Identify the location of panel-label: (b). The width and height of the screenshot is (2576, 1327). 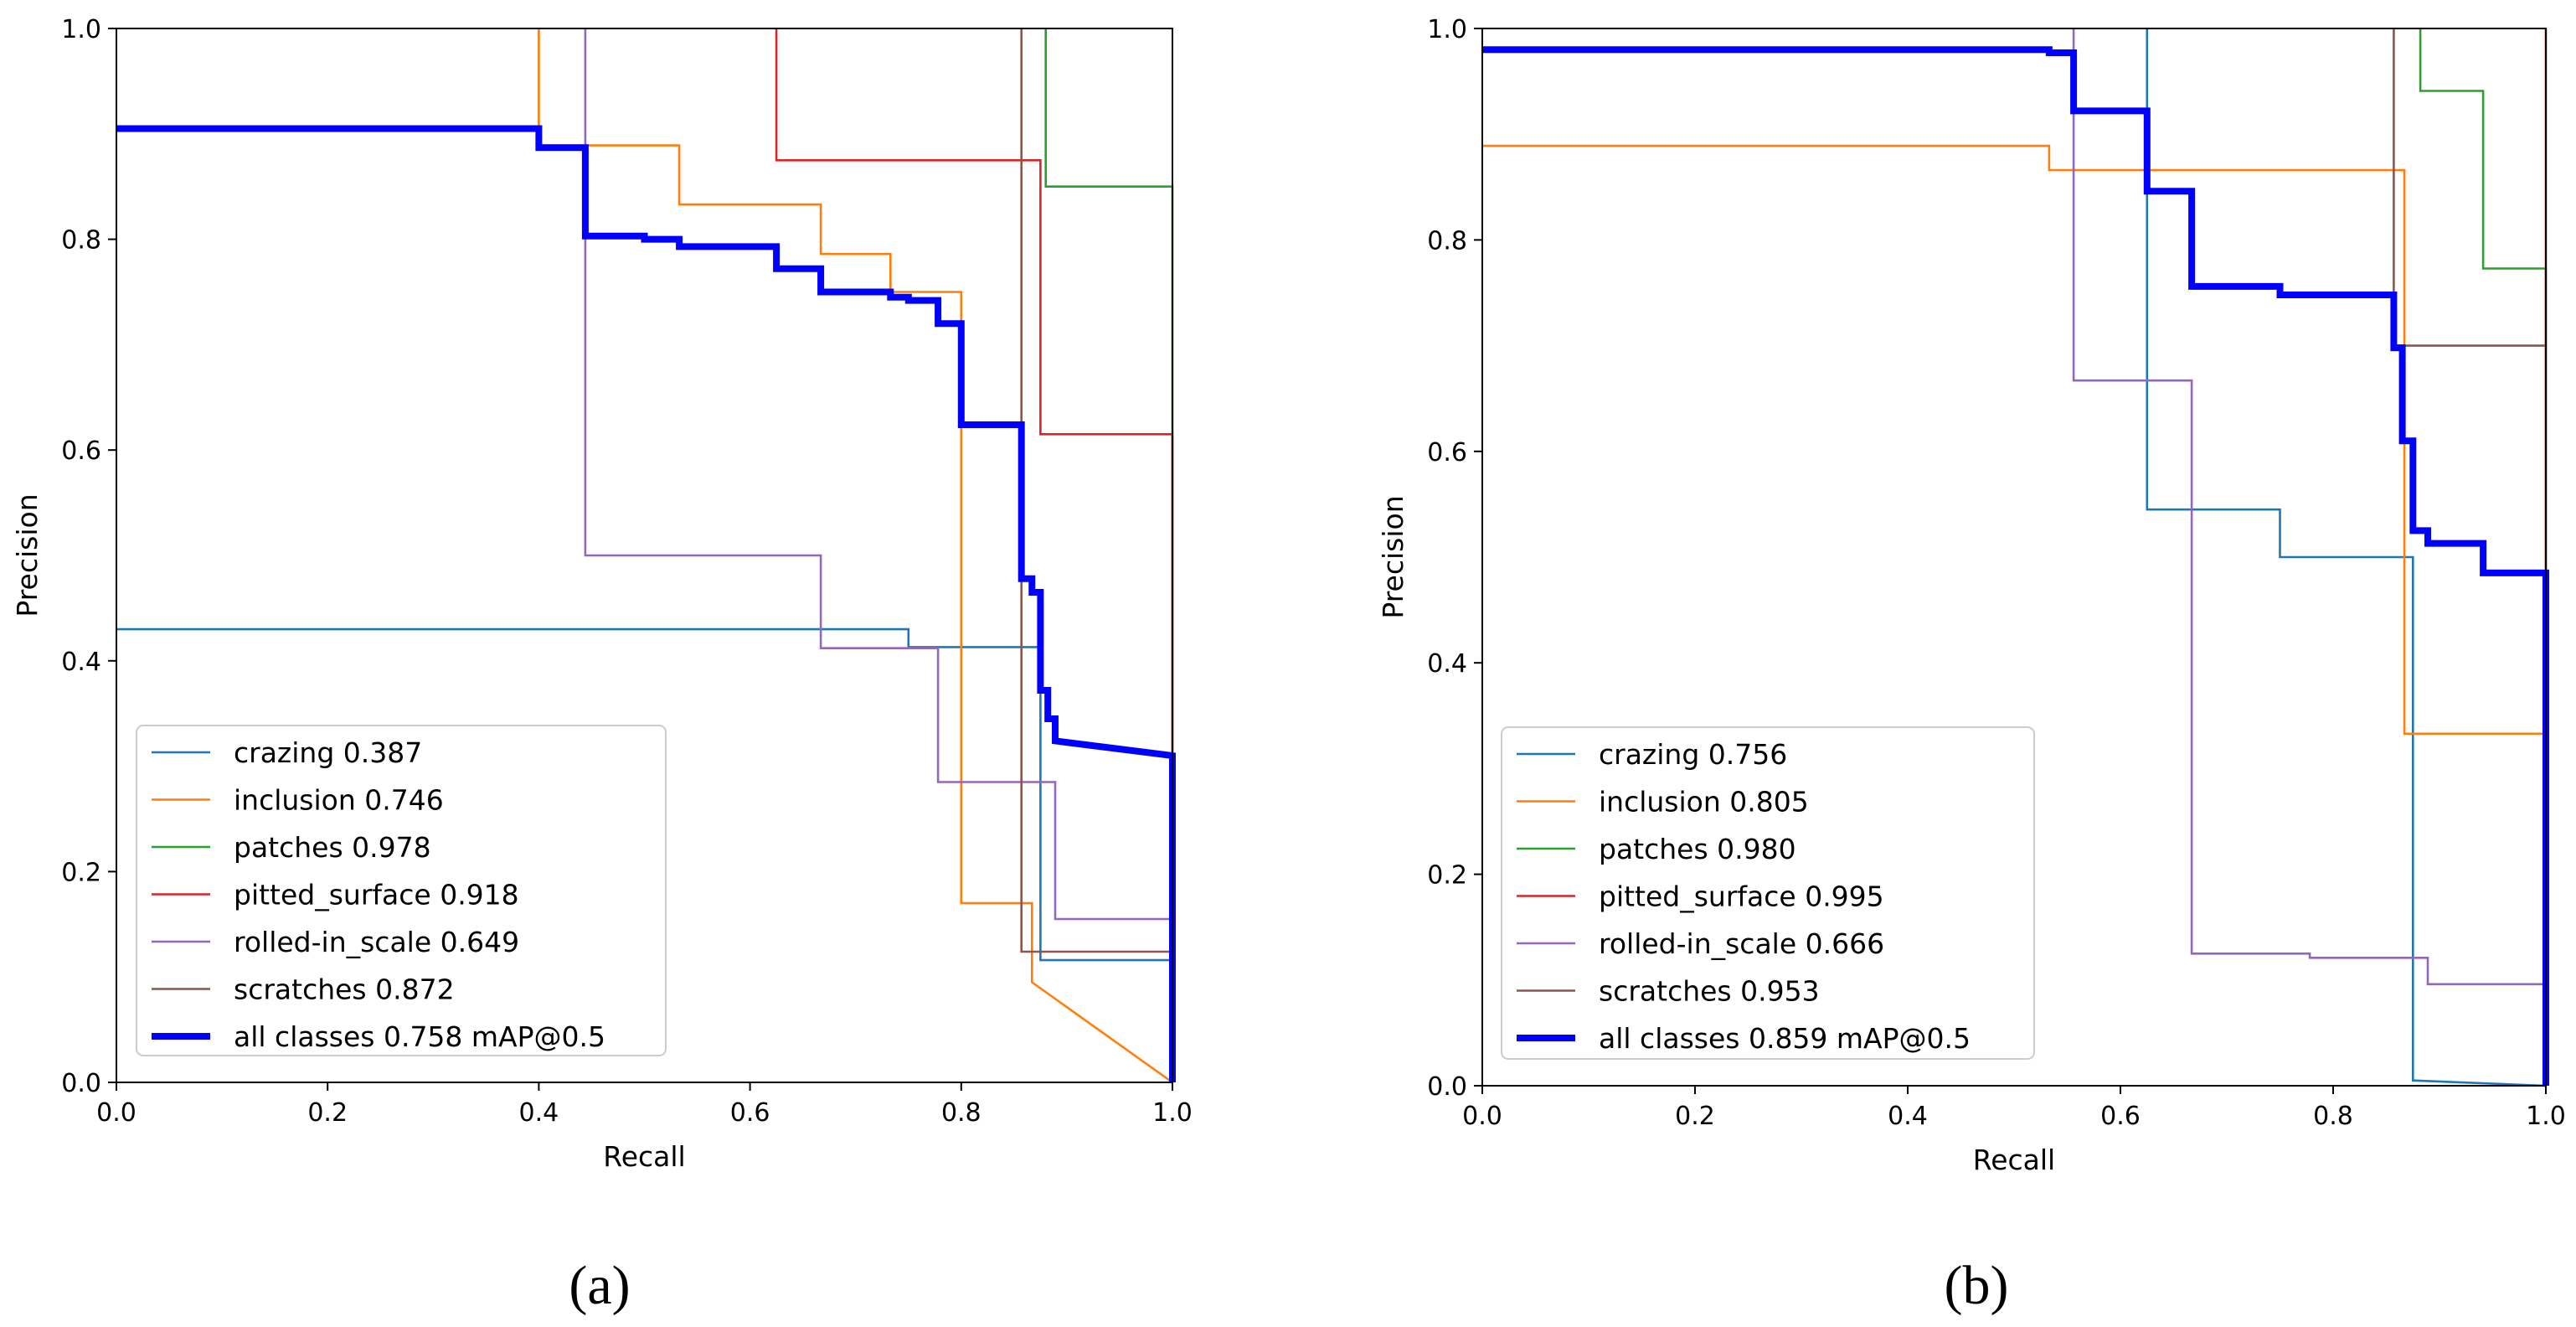
(1977, 1286).